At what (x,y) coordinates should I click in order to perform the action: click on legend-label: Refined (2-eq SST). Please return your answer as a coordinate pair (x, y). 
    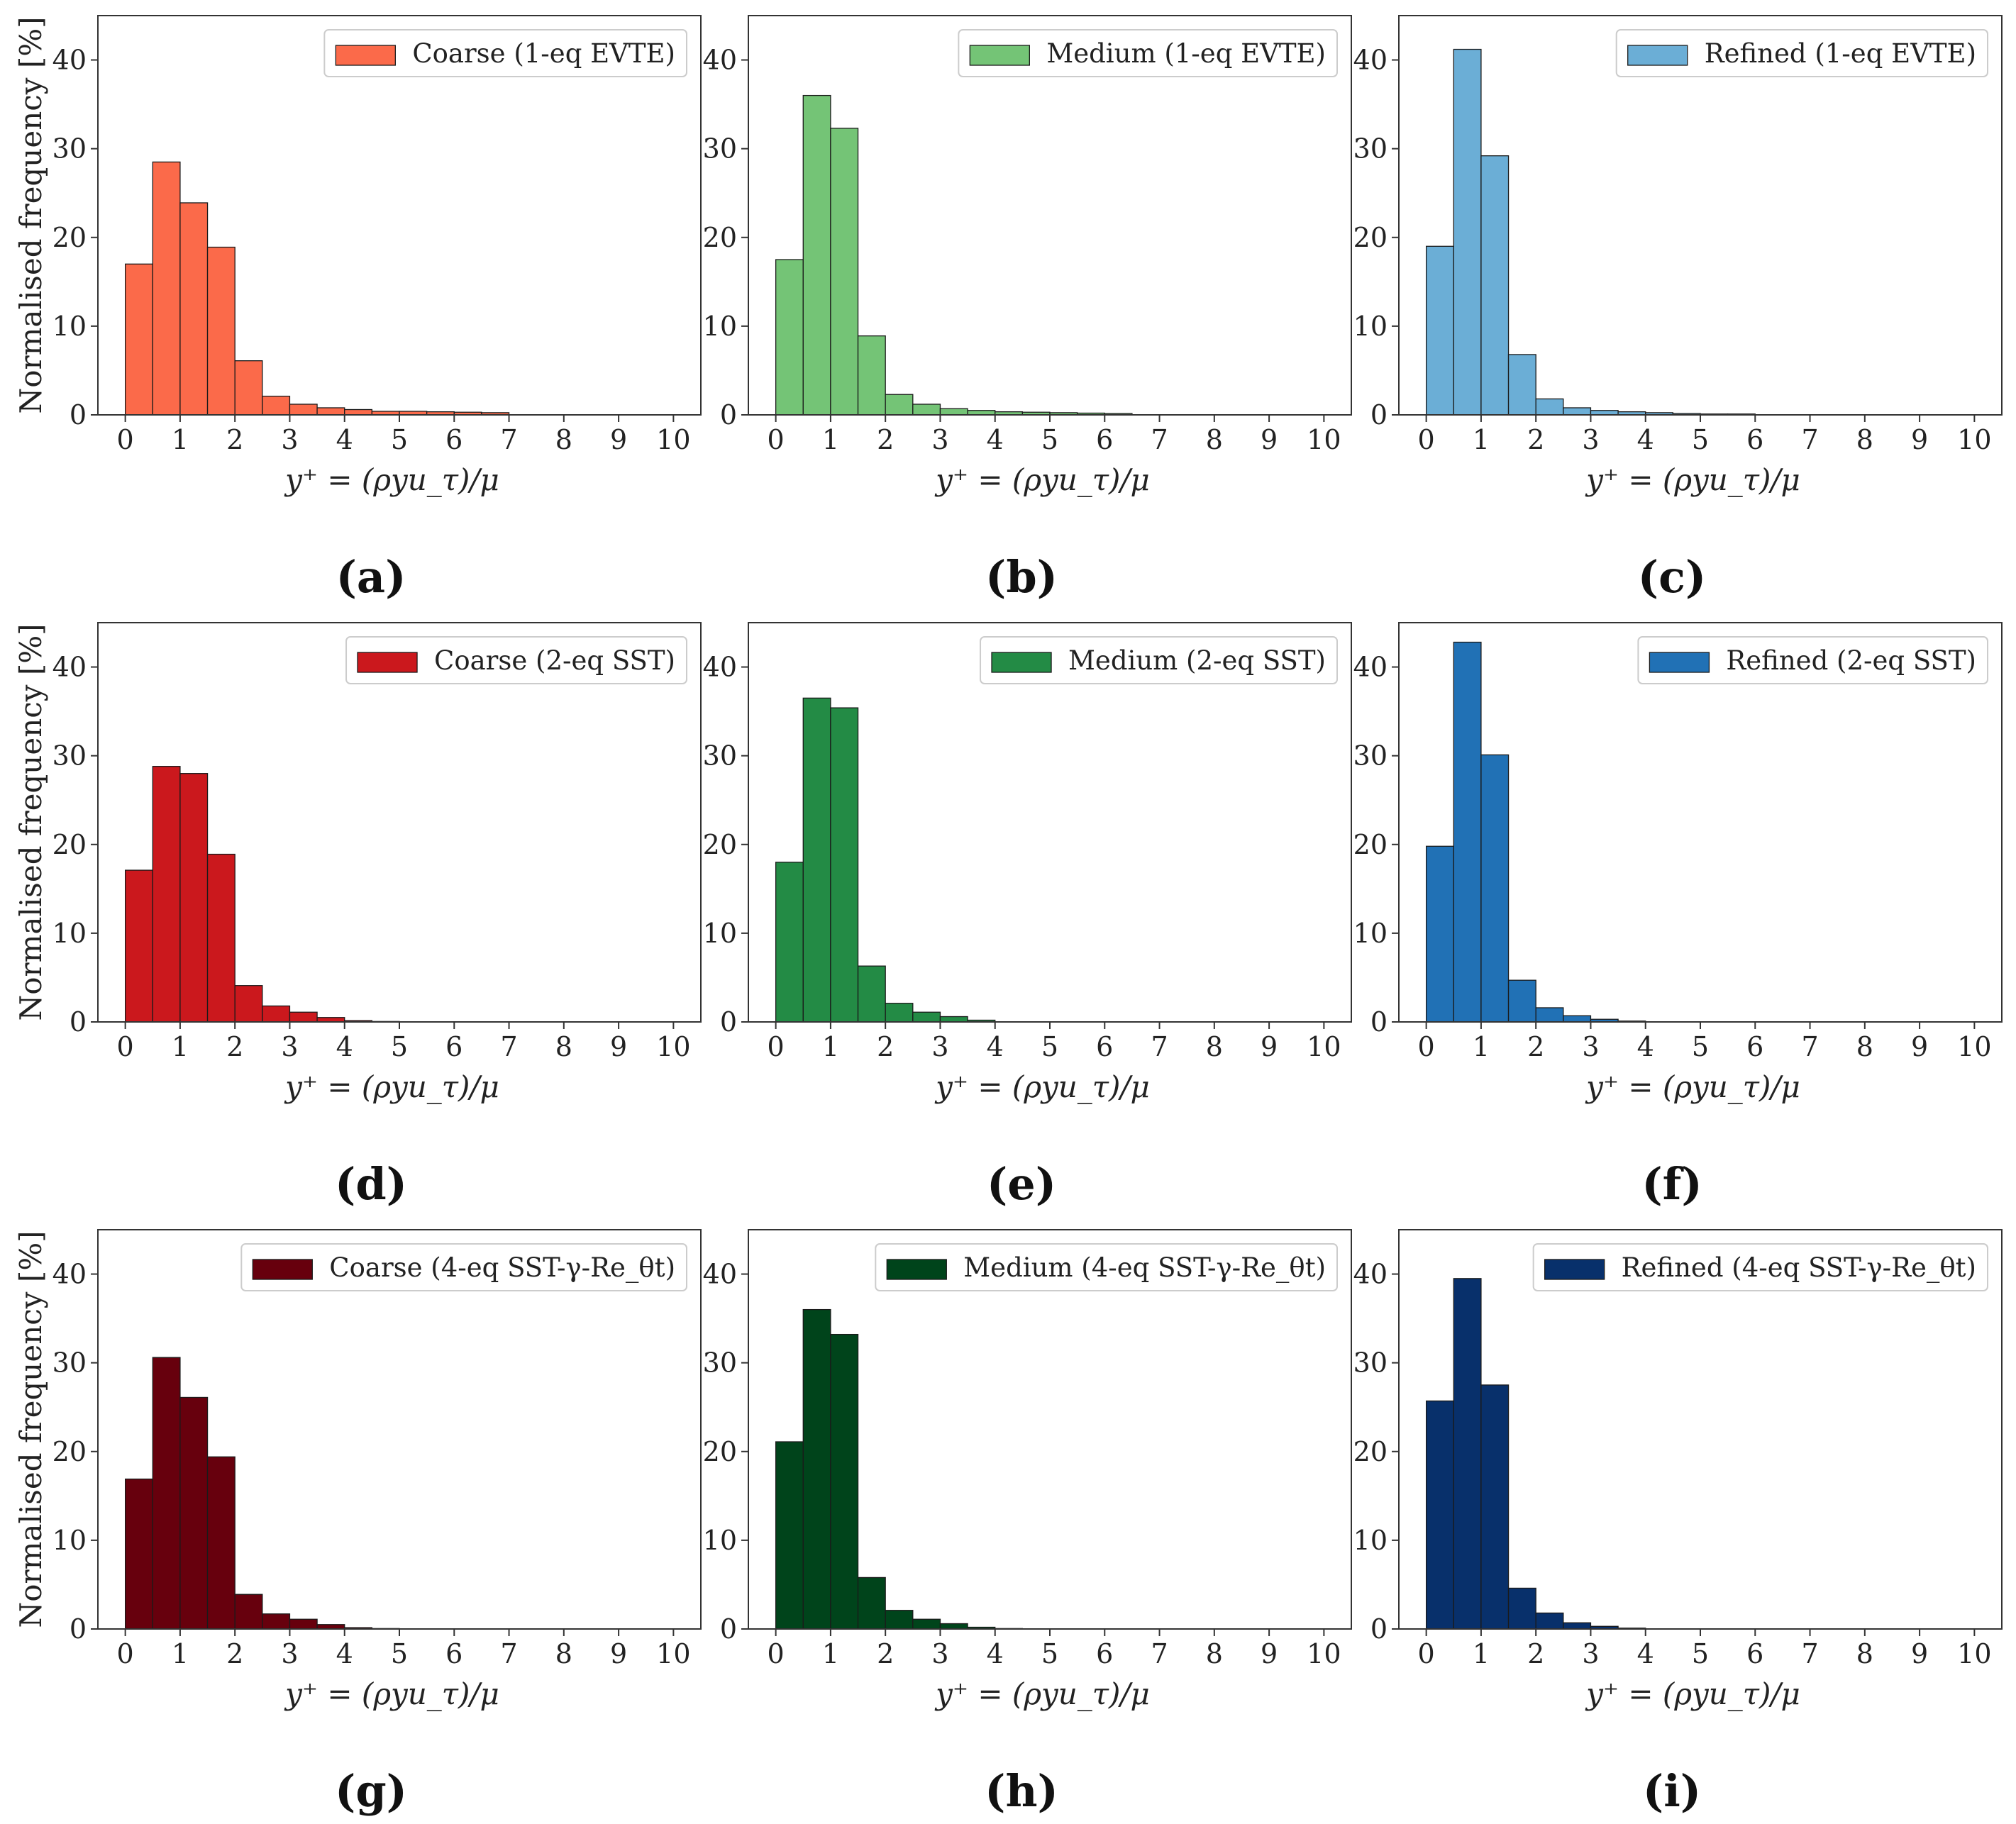
    Looking at the image, I should click on (1851, 660).